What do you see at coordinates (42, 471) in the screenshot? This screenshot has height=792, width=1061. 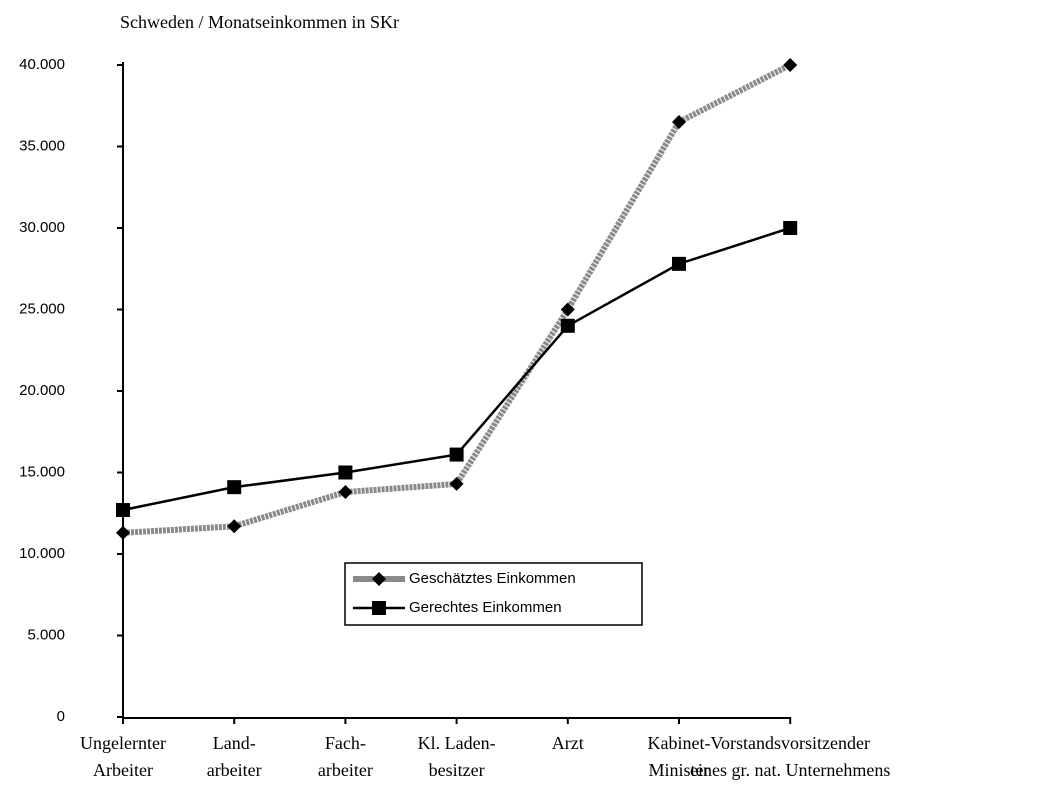 I see `y-tick-label: 15.000` at bounding box center [42, 471].